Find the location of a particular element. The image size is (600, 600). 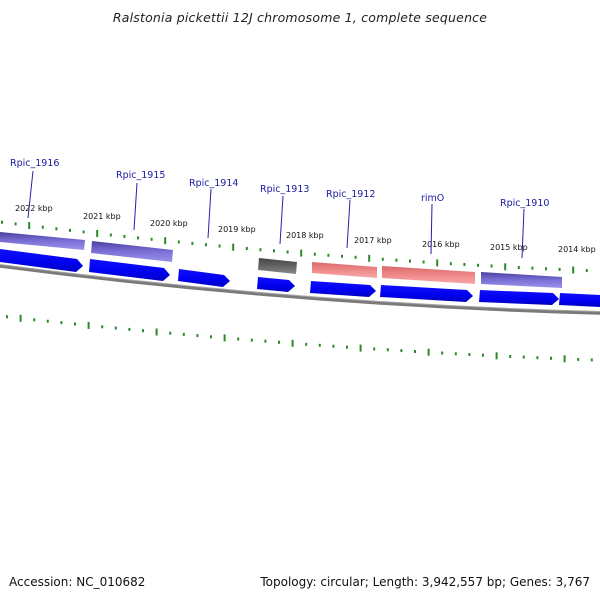

gene-block-rimo is located at coordinates (428, 275).